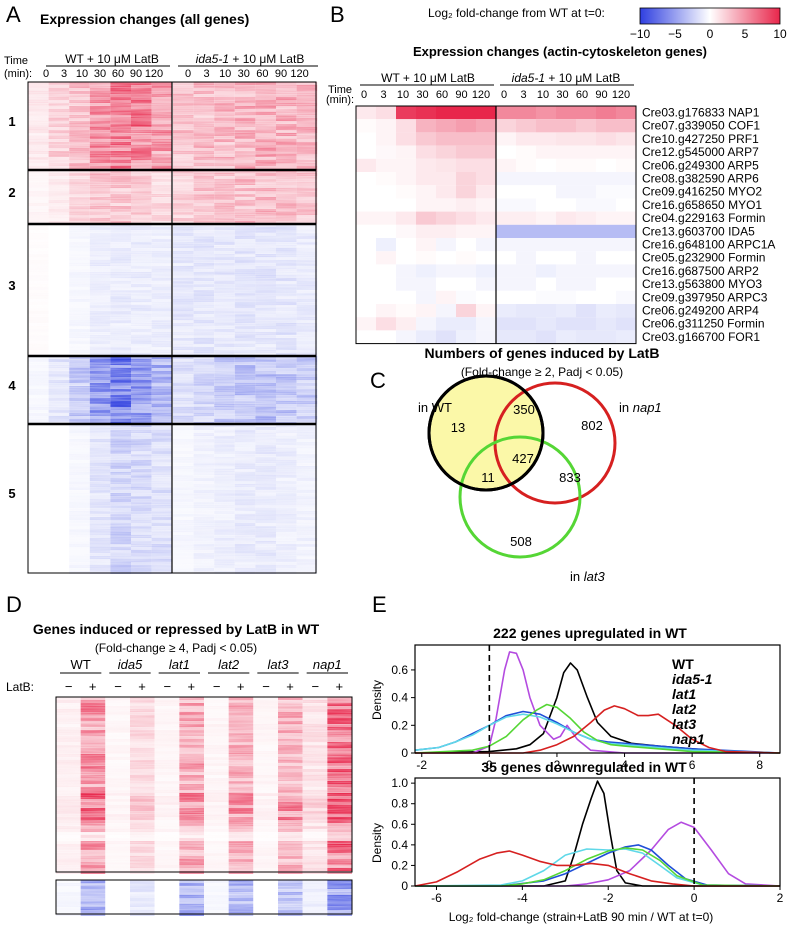  I want to click on x-tick-label: 2, so click(780, 898).